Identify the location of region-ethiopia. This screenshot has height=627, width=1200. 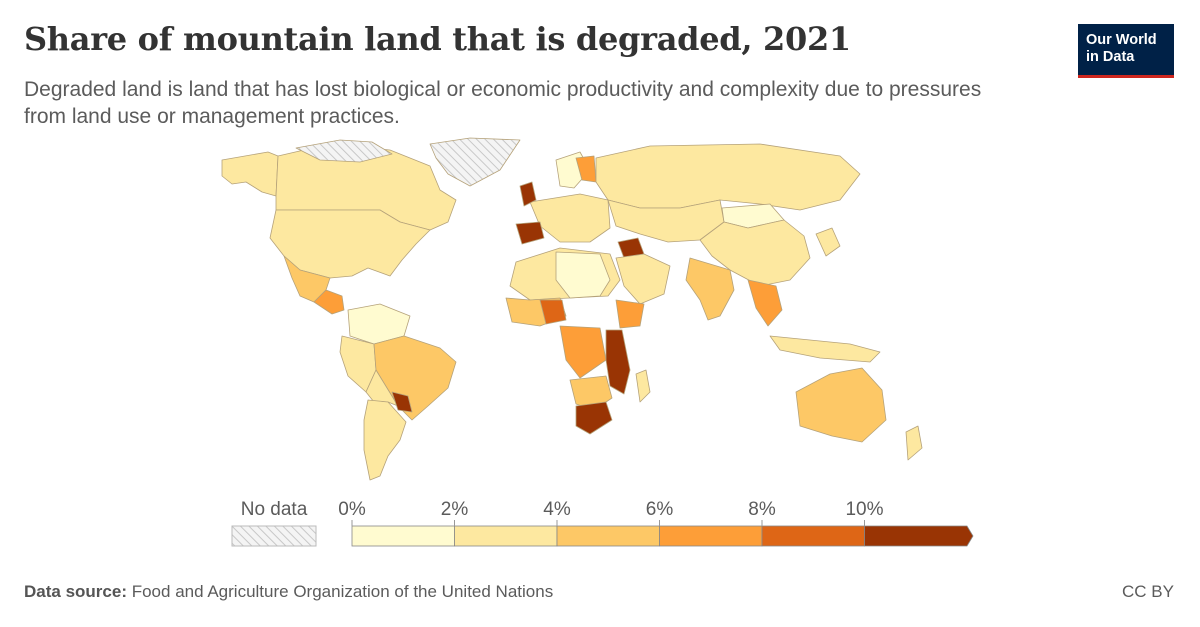
(630, 314).